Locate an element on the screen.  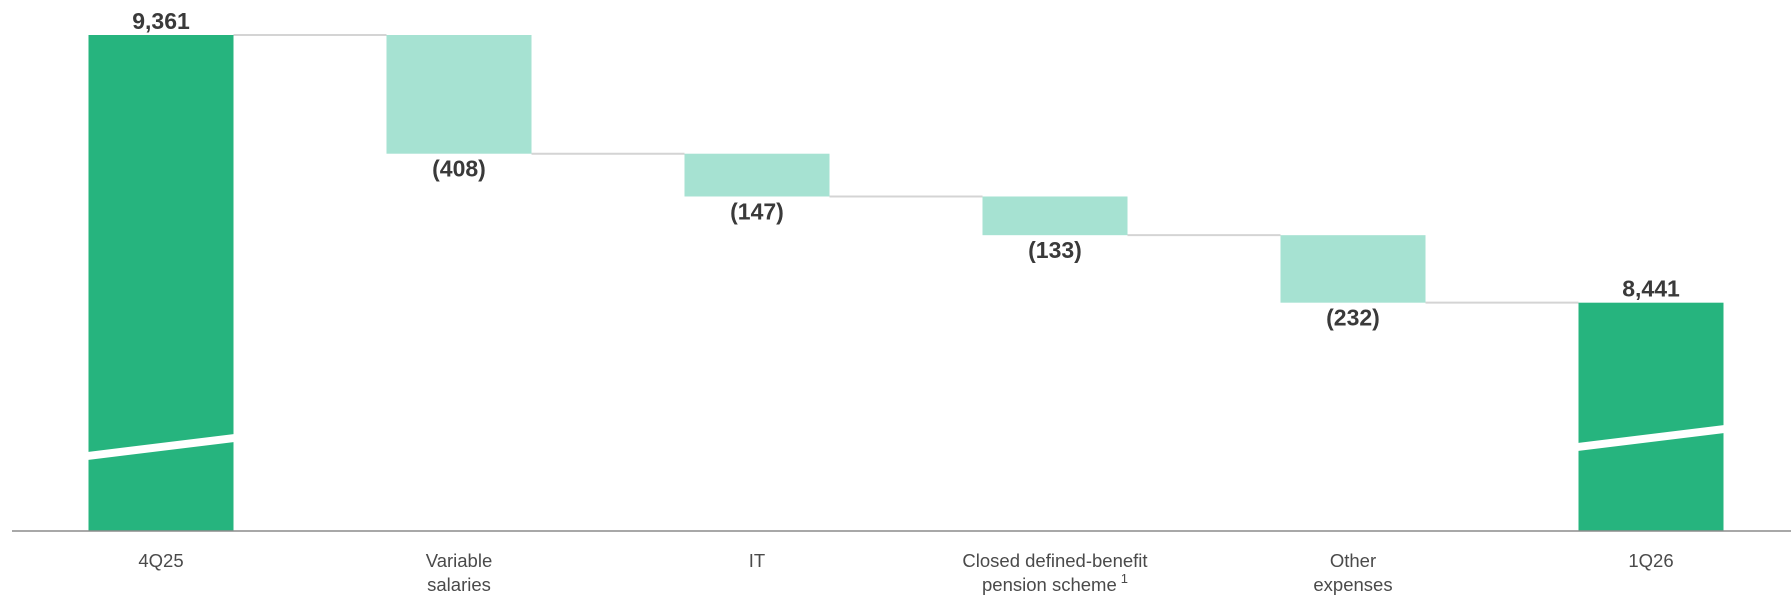
category-label: pension scheme 1 is located at coordinates (1055, 583).